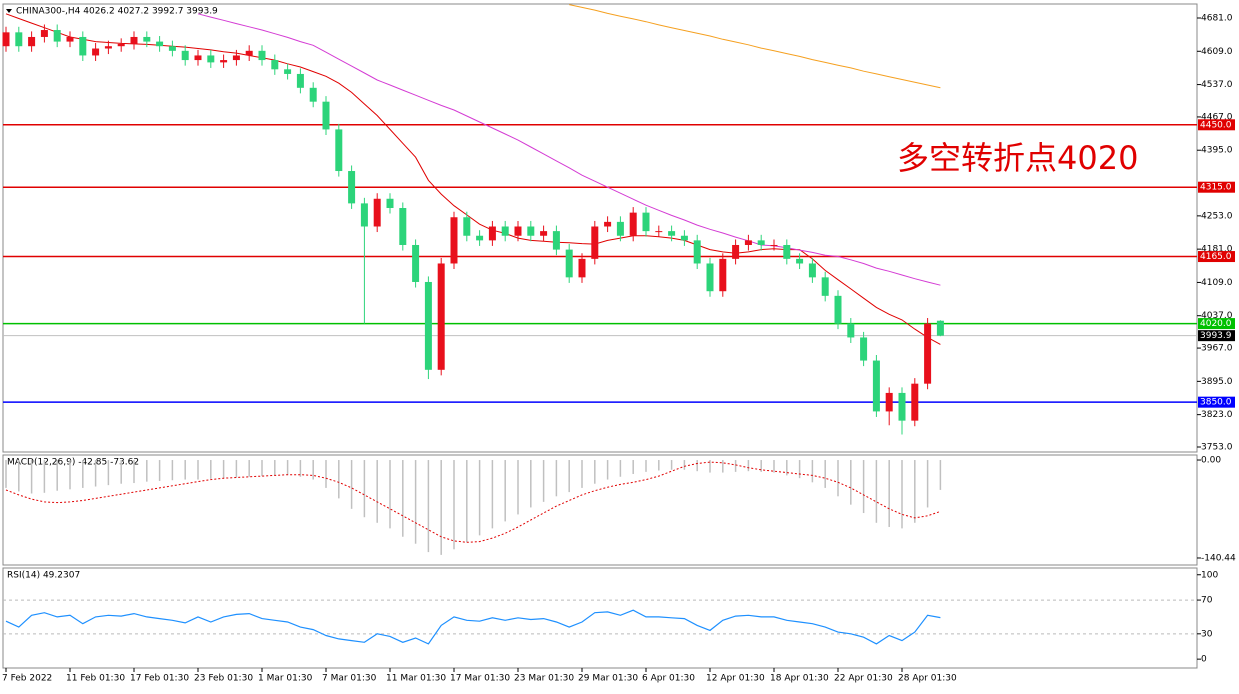 The height and width of the screenshot is (694, 1239). Describe the element at coordinates (735, 679) in the screenshot. I see `x-tick-label: 12 Apr 01:30` at that location.